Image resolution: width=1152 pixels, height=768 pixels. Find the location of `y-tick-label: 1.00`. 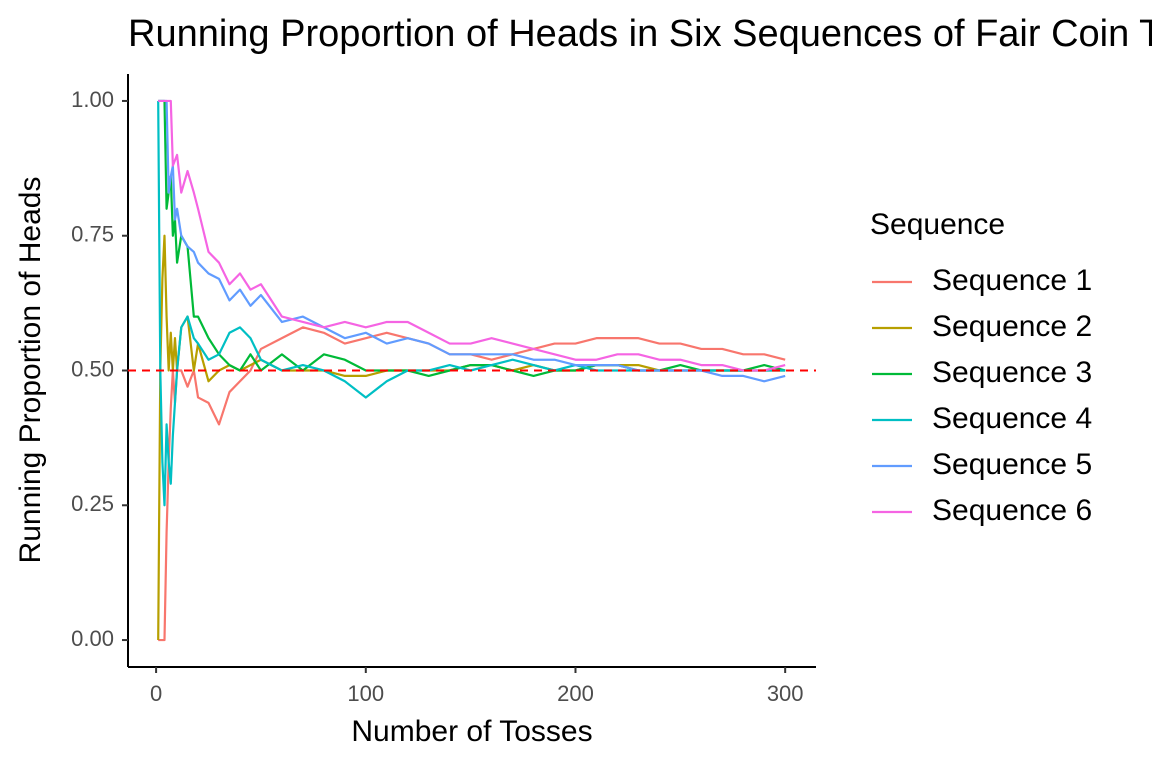

y-tick-label: 1.00 is located at coordinates (92, 99).